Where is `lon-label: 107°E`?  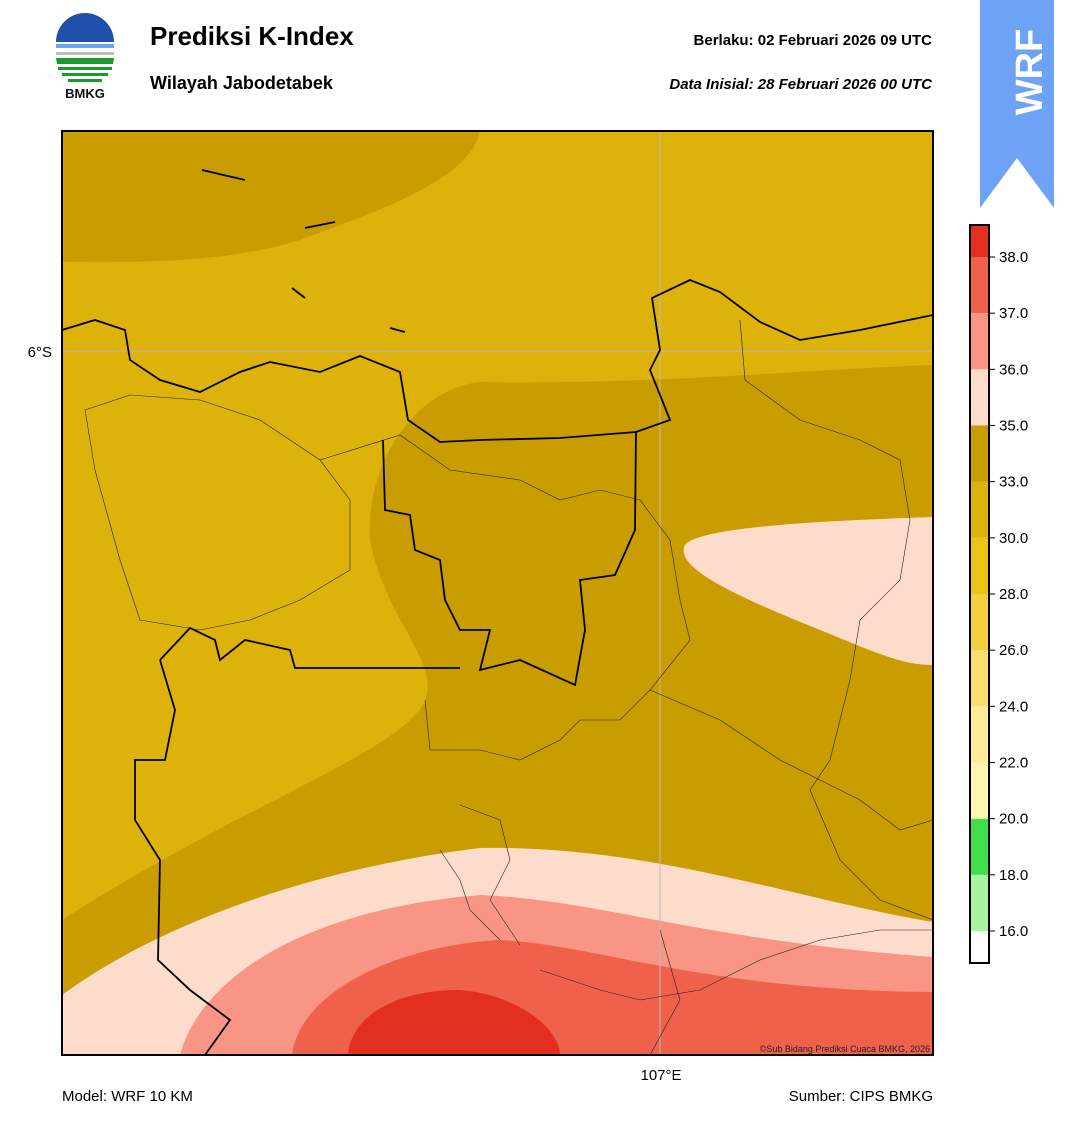
lon-label: 107°E is located at coordinates (660, 1075).